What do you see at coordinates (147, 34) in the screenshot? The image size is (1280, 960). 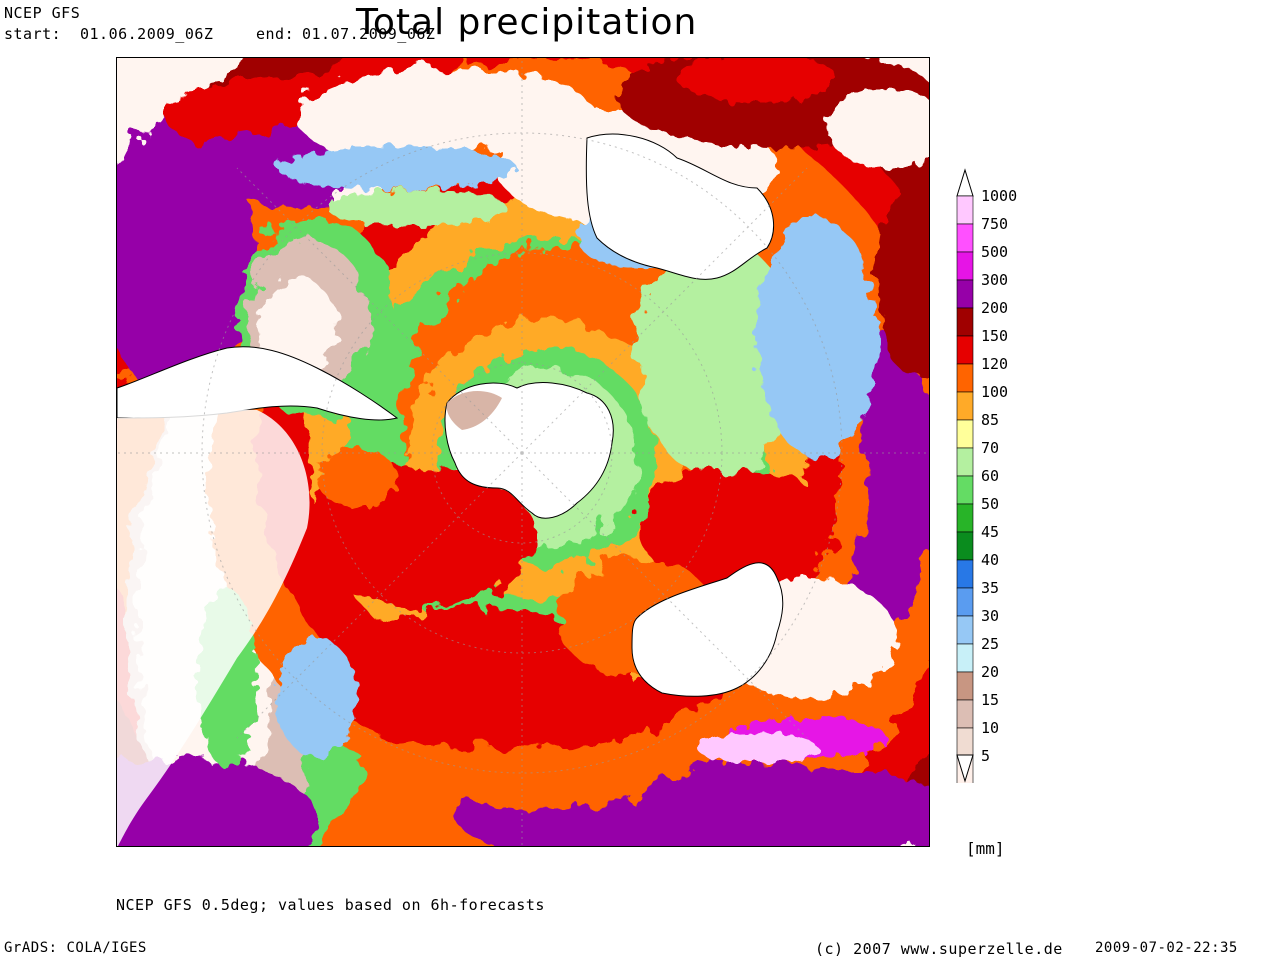 I see `start-value: 01.06.2009_06Z` at bounding box center [147, 34].